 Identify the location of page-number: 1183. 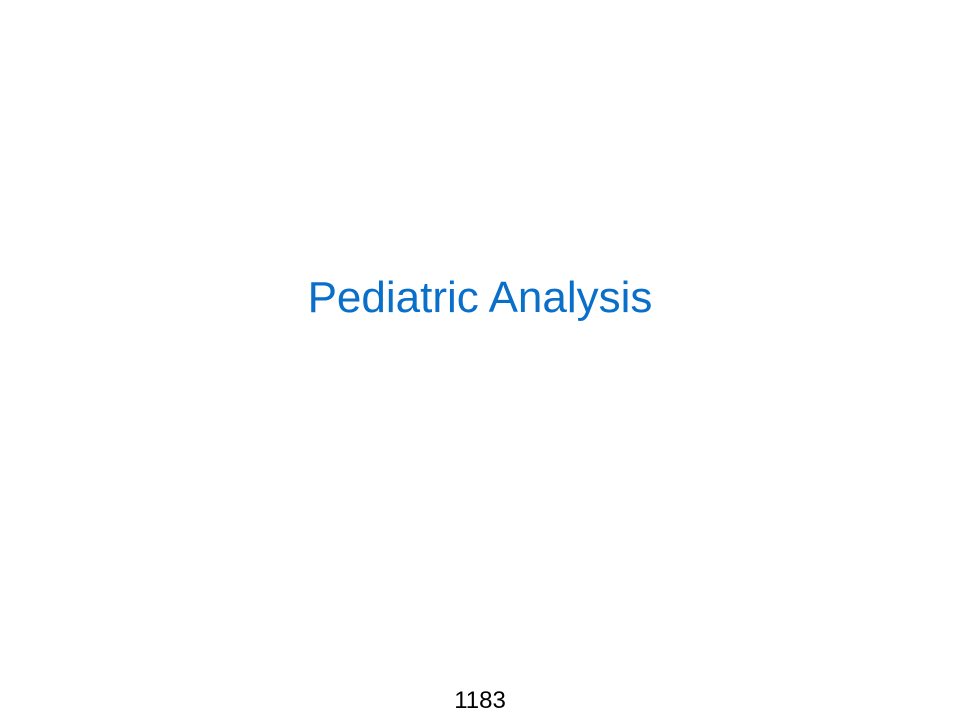
(480, 700).